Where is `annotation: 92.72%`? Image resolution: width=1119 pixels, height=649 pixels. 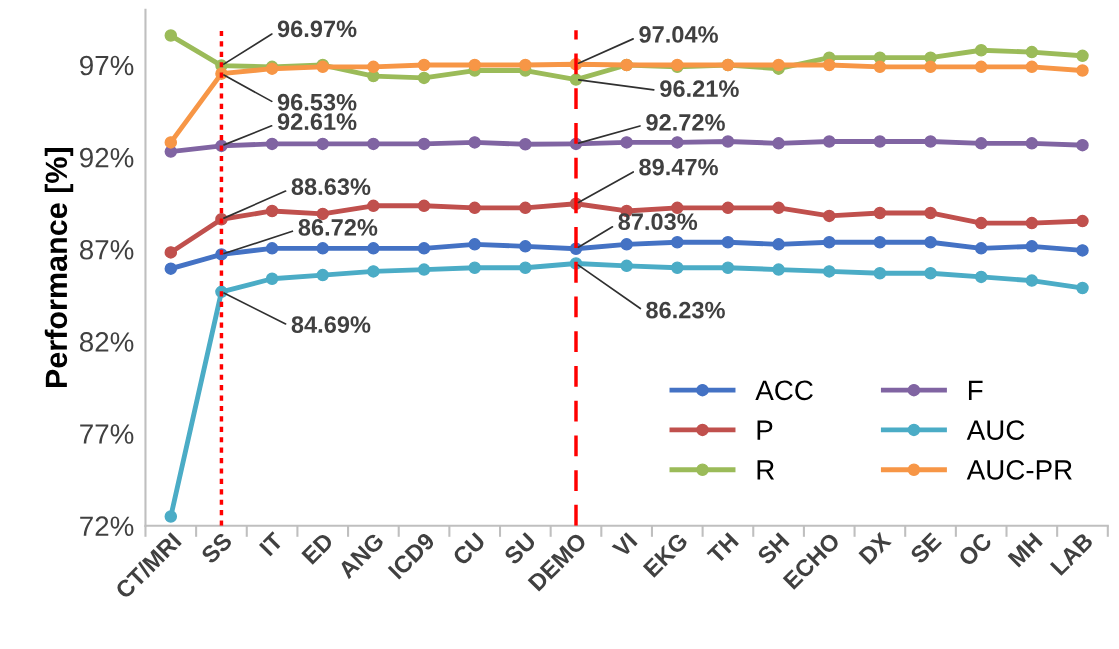 annotation: 92.72% is located at coordinates (685, 122).